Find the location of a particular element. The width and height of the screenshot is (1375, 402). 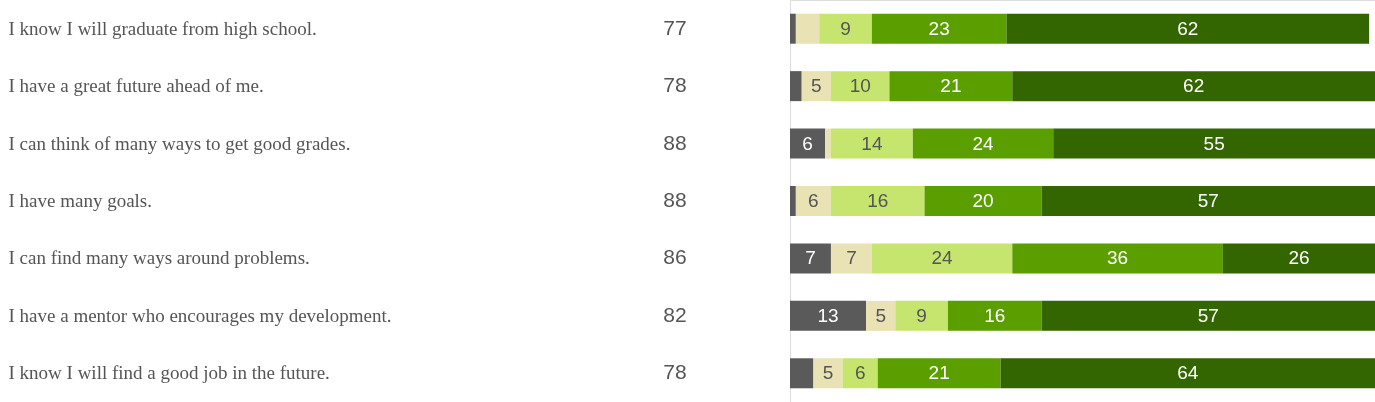

data-label: 64 is located at coordinates (1188, 373).